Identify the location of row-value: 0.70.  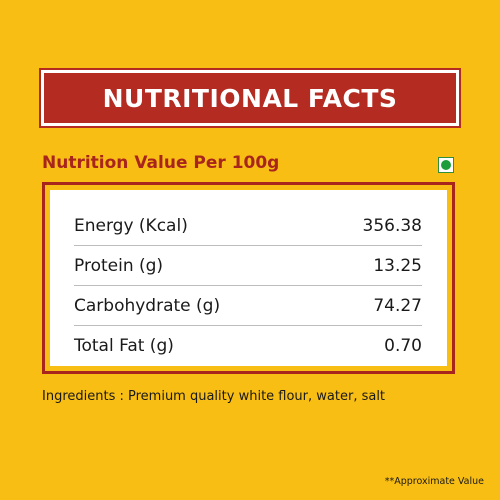
(403, 345).